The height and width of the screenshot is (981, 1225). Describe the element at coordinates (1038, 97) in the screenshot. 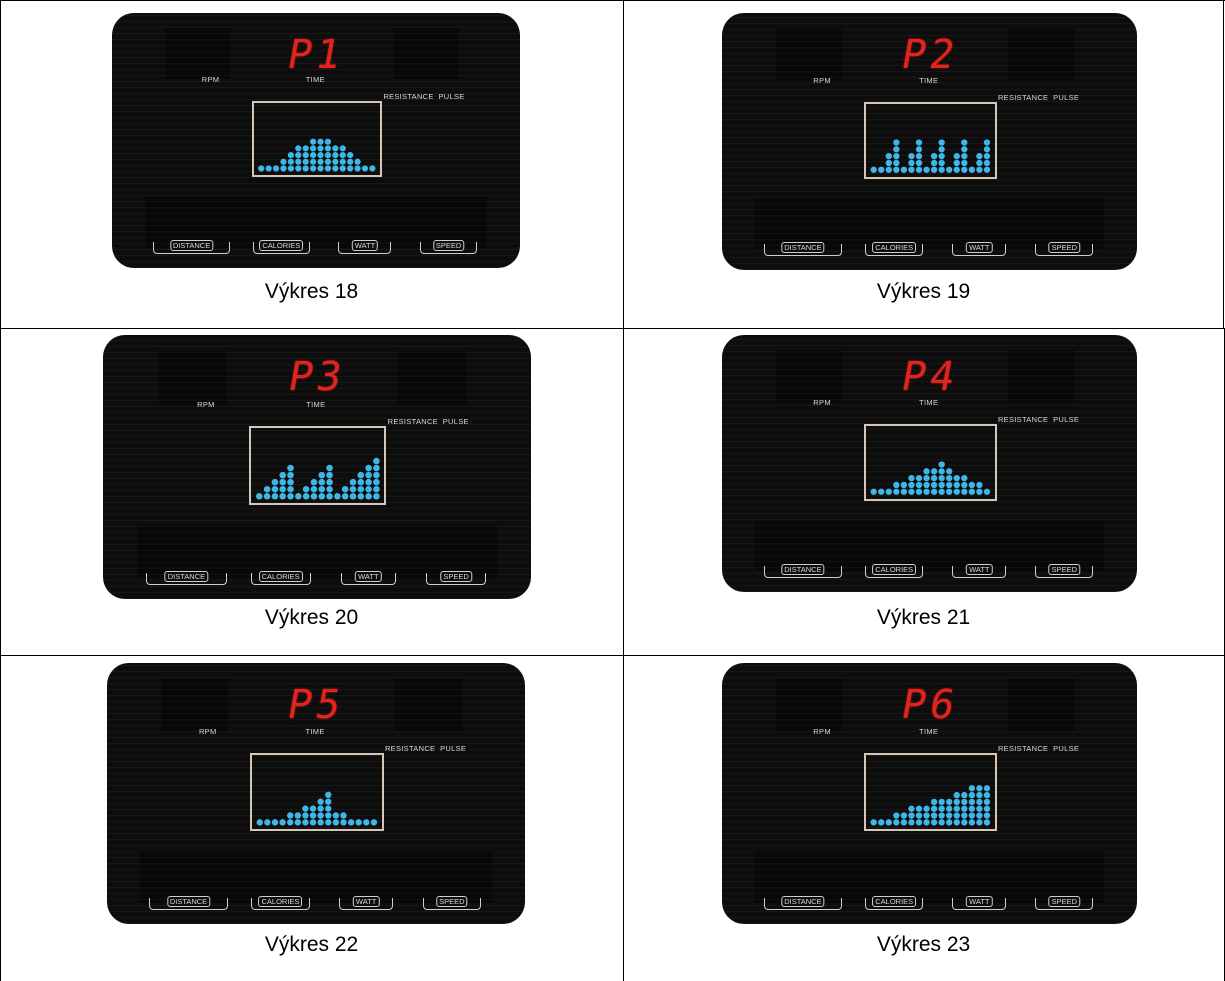

I see `resistance-pulse-label: RESISTANCE PULSE` at that location.